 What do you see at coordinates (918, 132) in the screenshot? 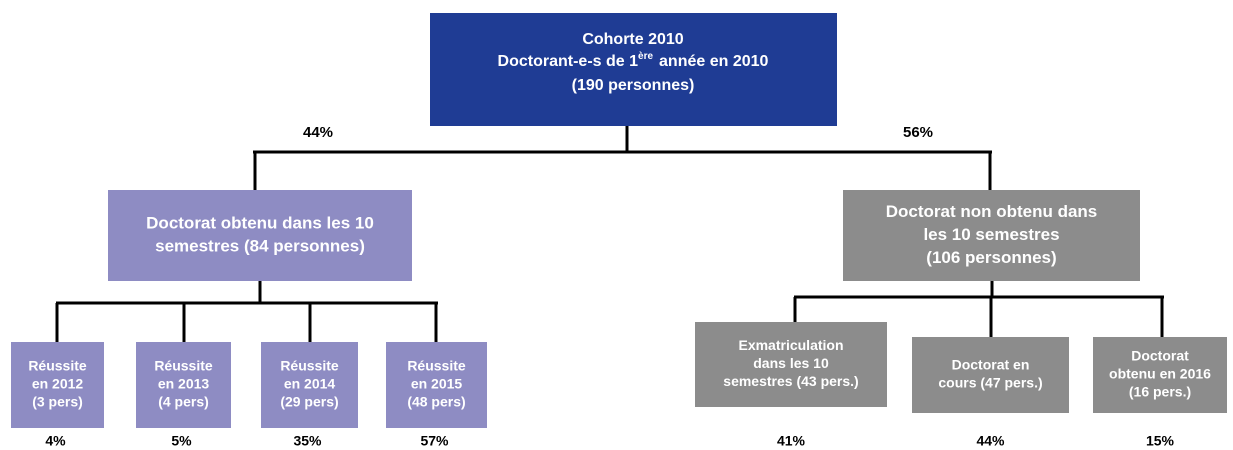
I see `branch-percent: 56%` at bounding box center [918, 132].